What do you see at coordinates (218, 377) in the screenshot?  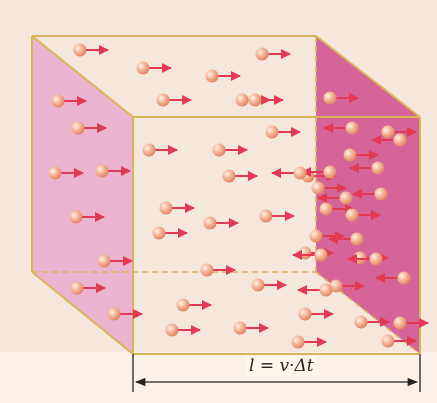 I see `bottom-strip` at bounding box center [218, 377].